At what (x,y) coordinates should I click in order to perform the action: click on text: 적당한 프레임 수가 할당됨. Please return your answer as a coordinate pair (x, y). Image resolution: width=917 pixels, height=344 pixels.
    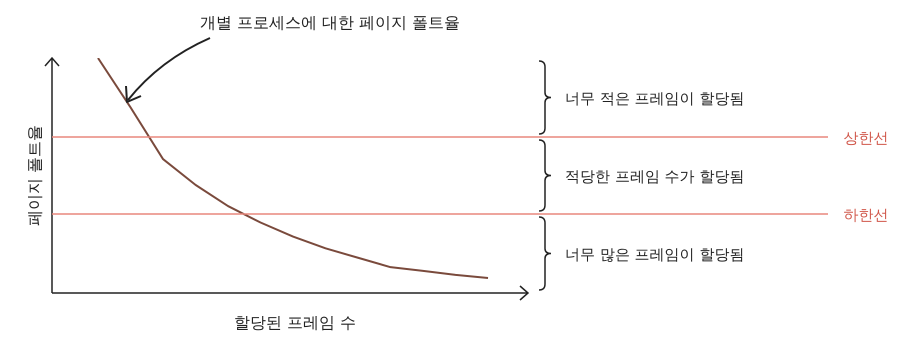
    Looking at the image, I should click on (654, 177).